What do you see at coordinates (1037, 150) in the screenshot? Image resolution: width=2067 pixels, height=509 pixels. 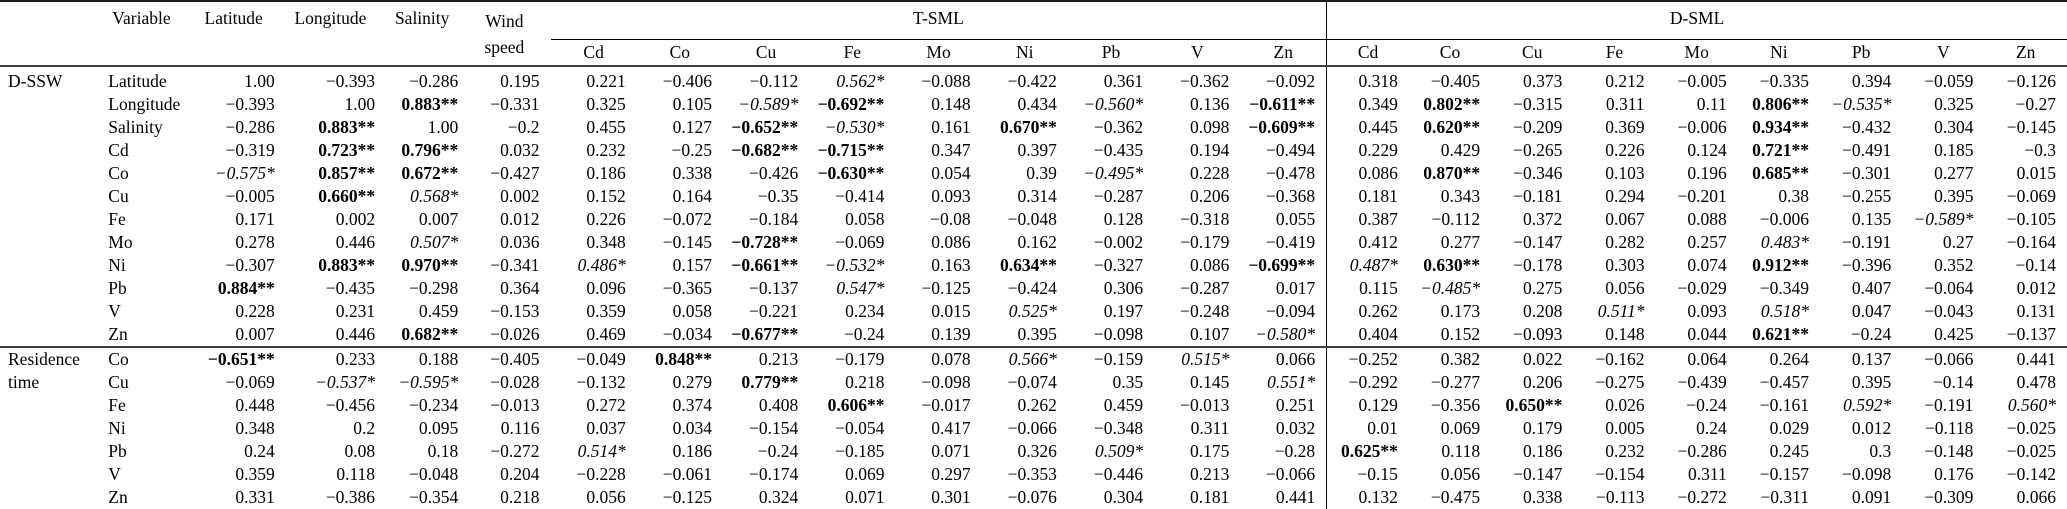 I see `corr-value: 0.397` at bounding box center [1037, 150].